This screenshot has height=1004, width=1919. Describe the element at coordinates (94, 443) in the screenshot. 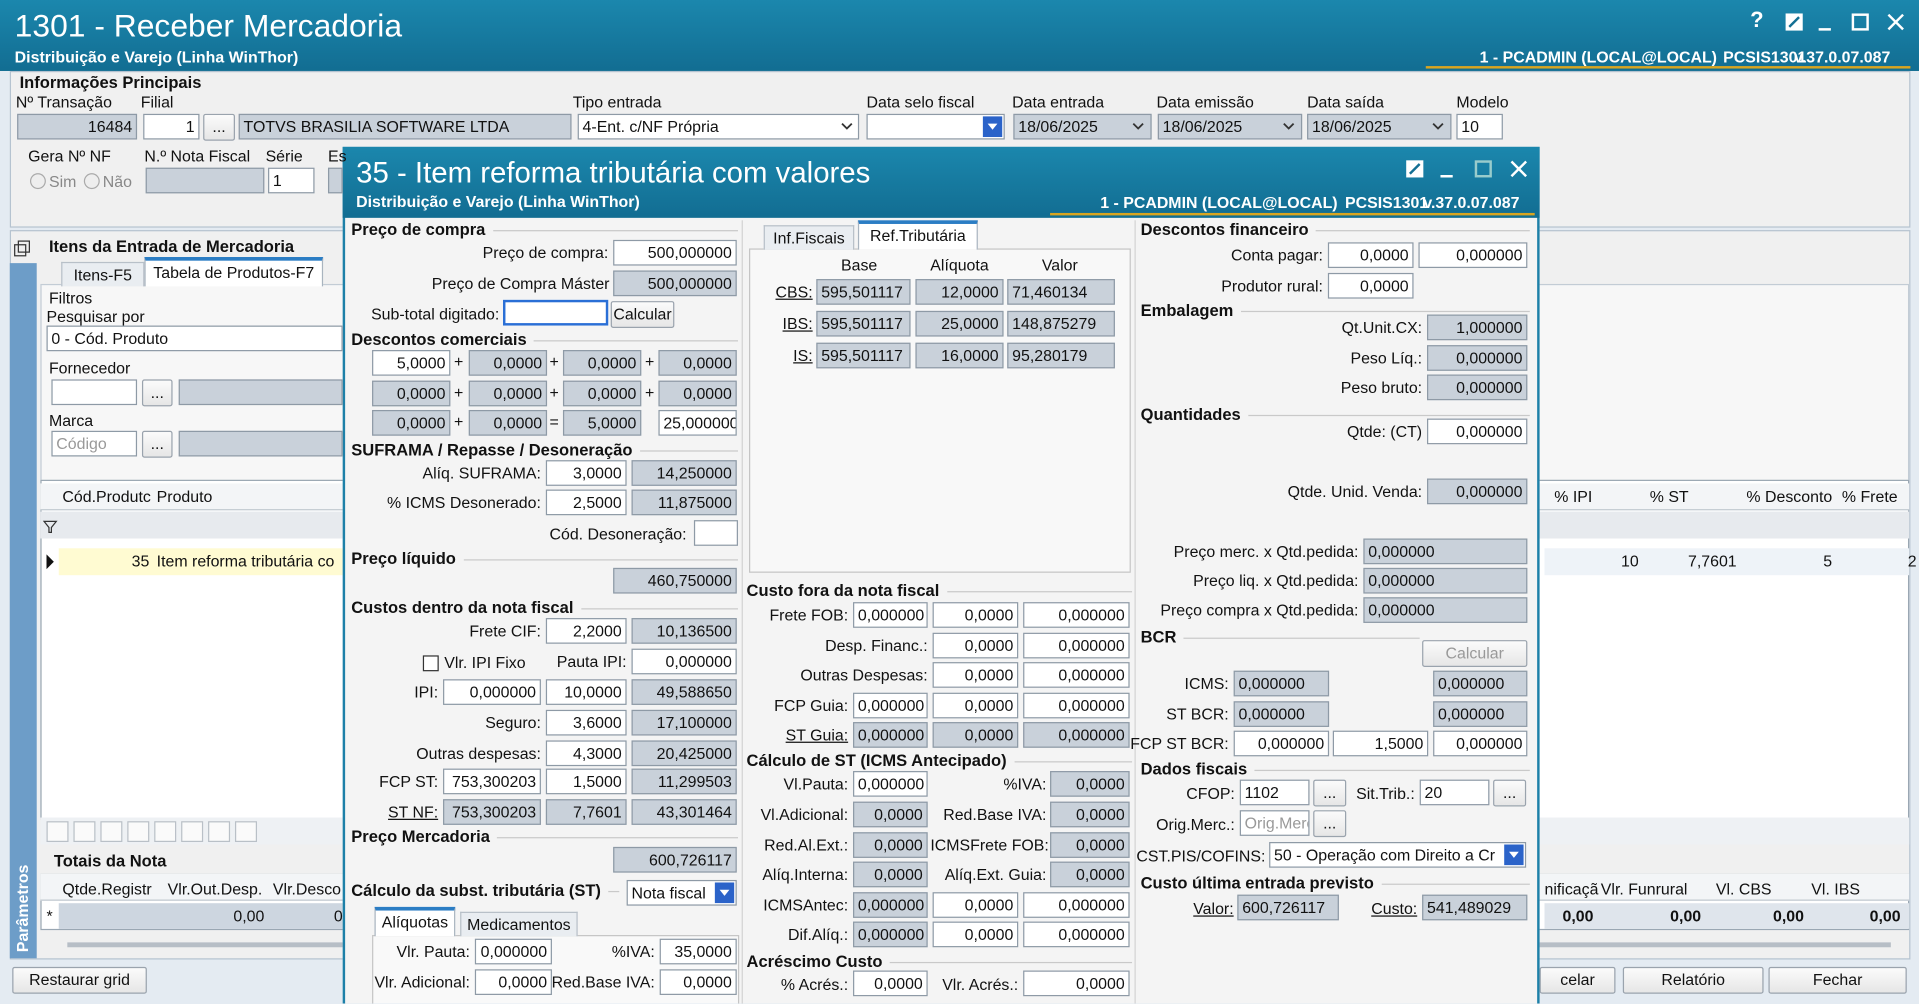

I see `input-field: Código` at that location.